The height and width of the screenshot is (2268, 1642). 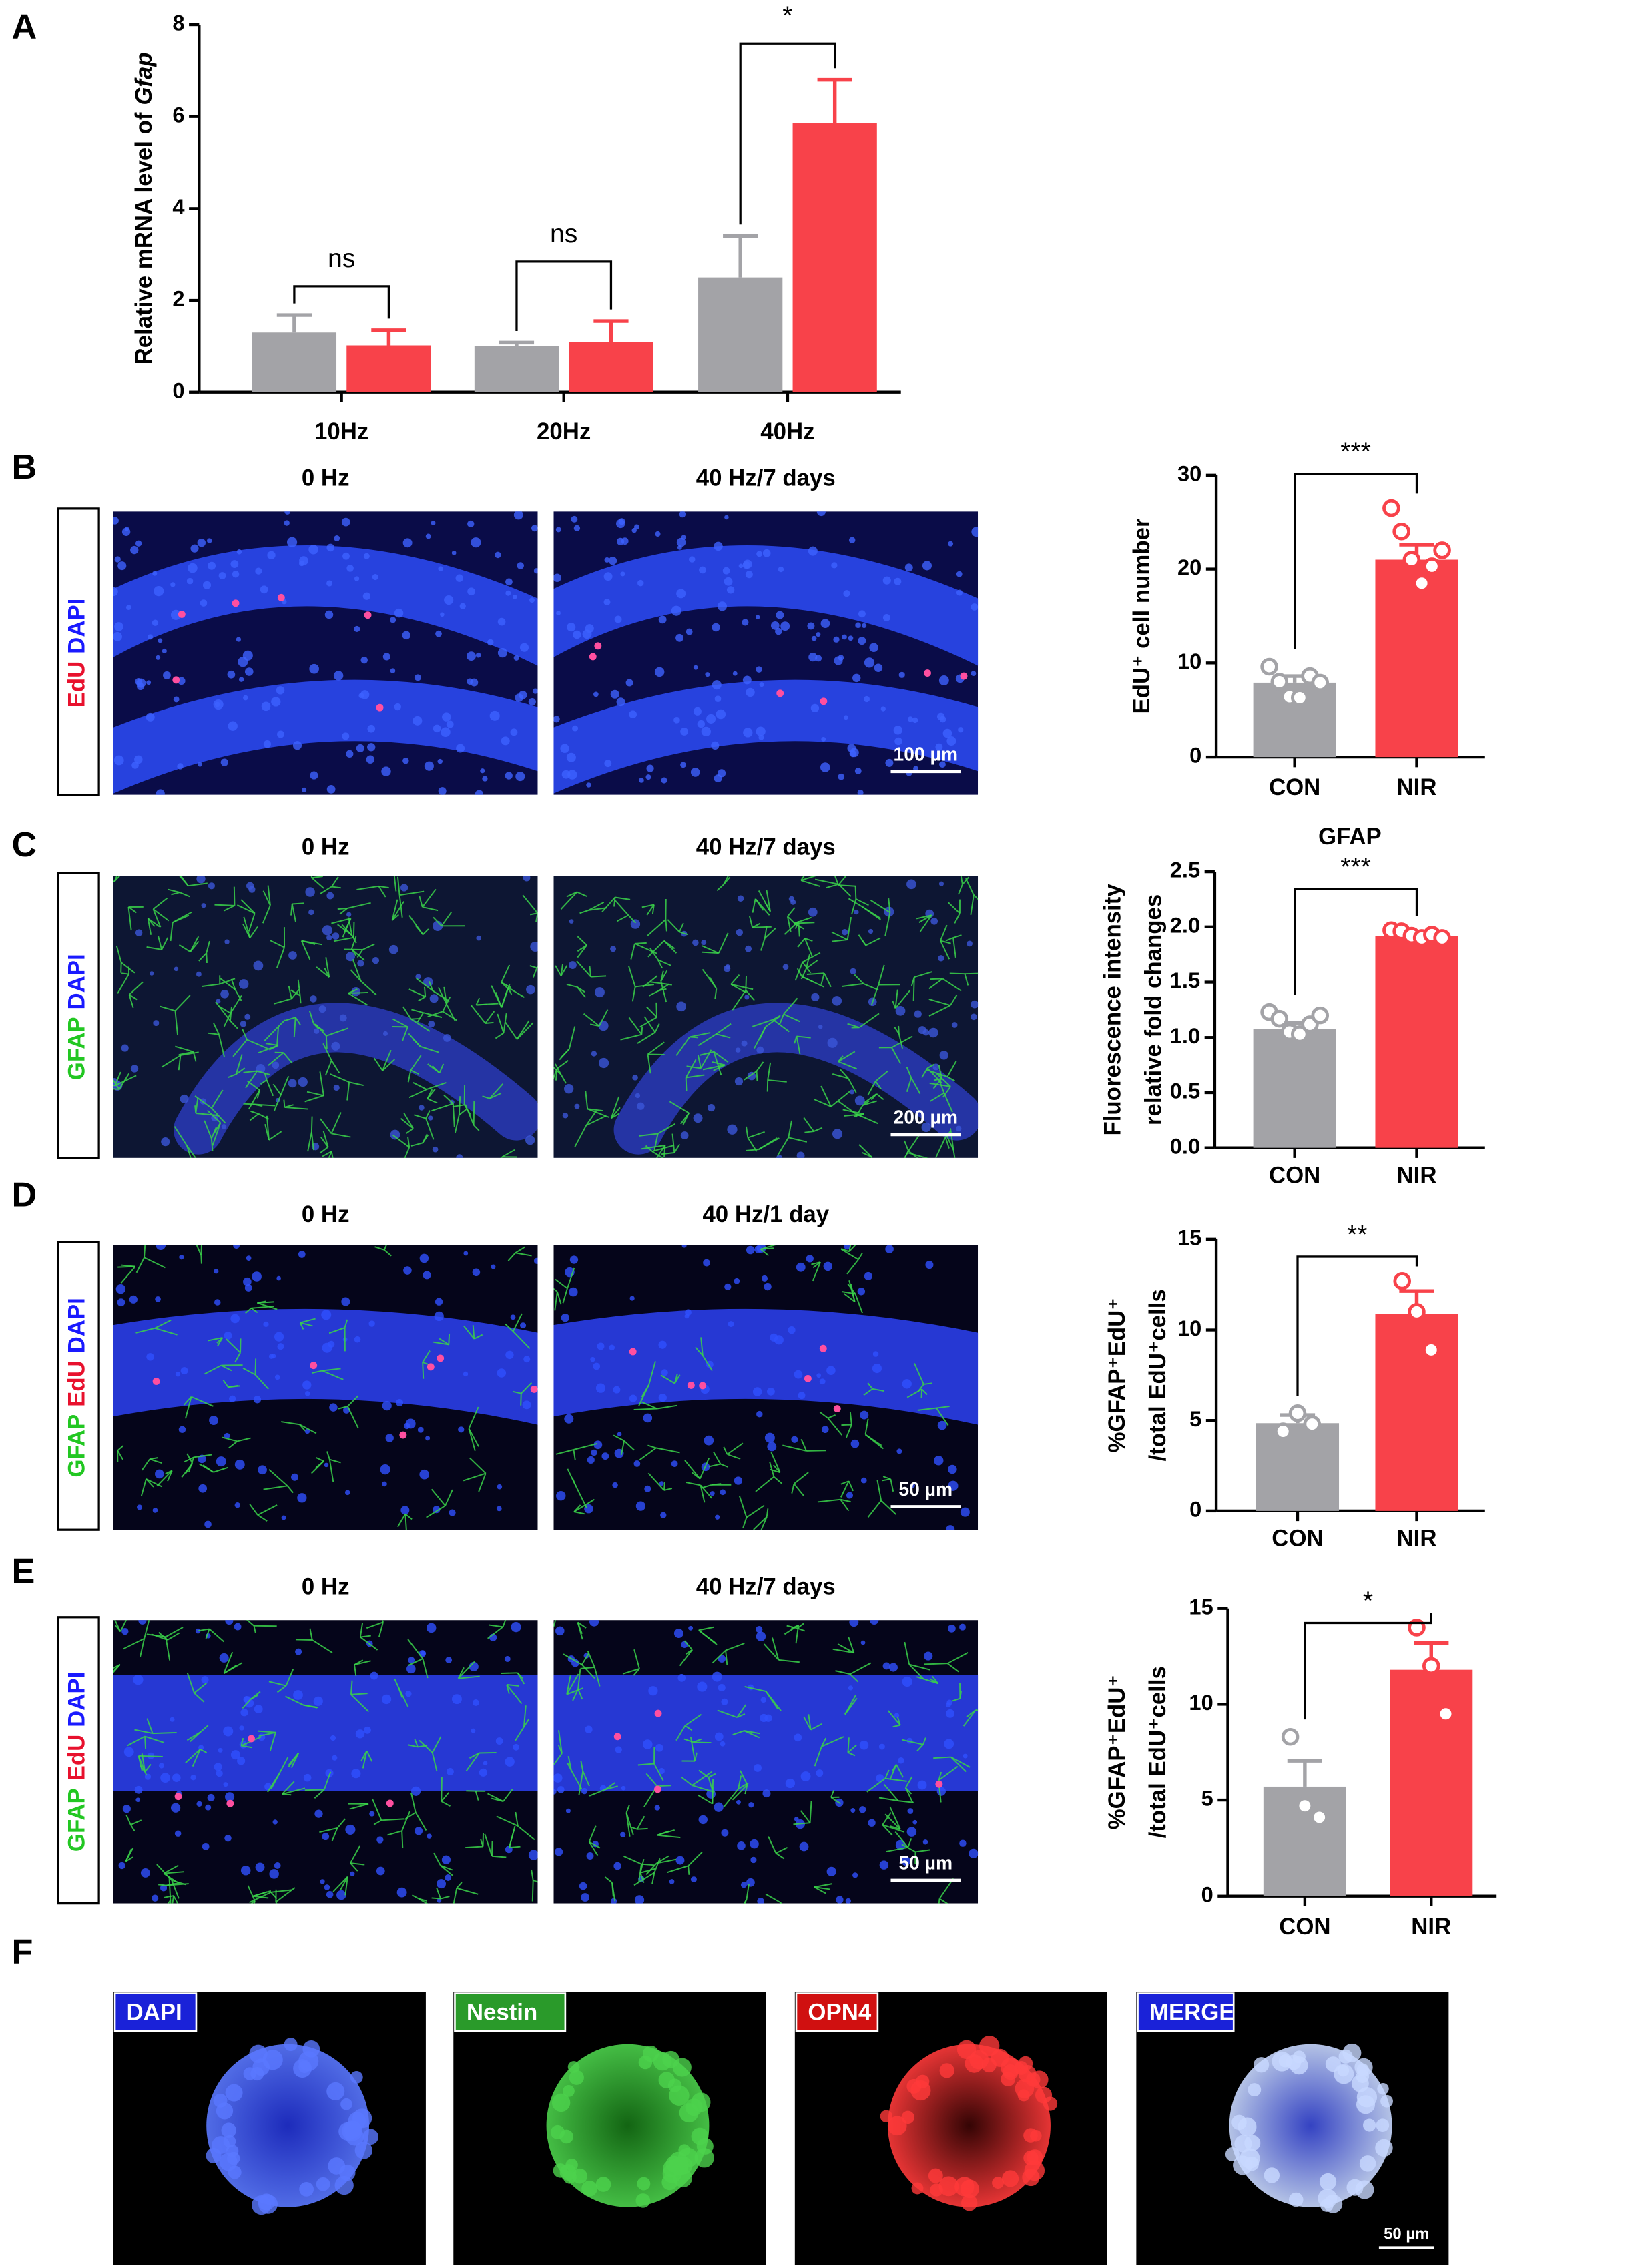 I want to click on y-tick-label: 2.5, so click(x=1185, y=870).